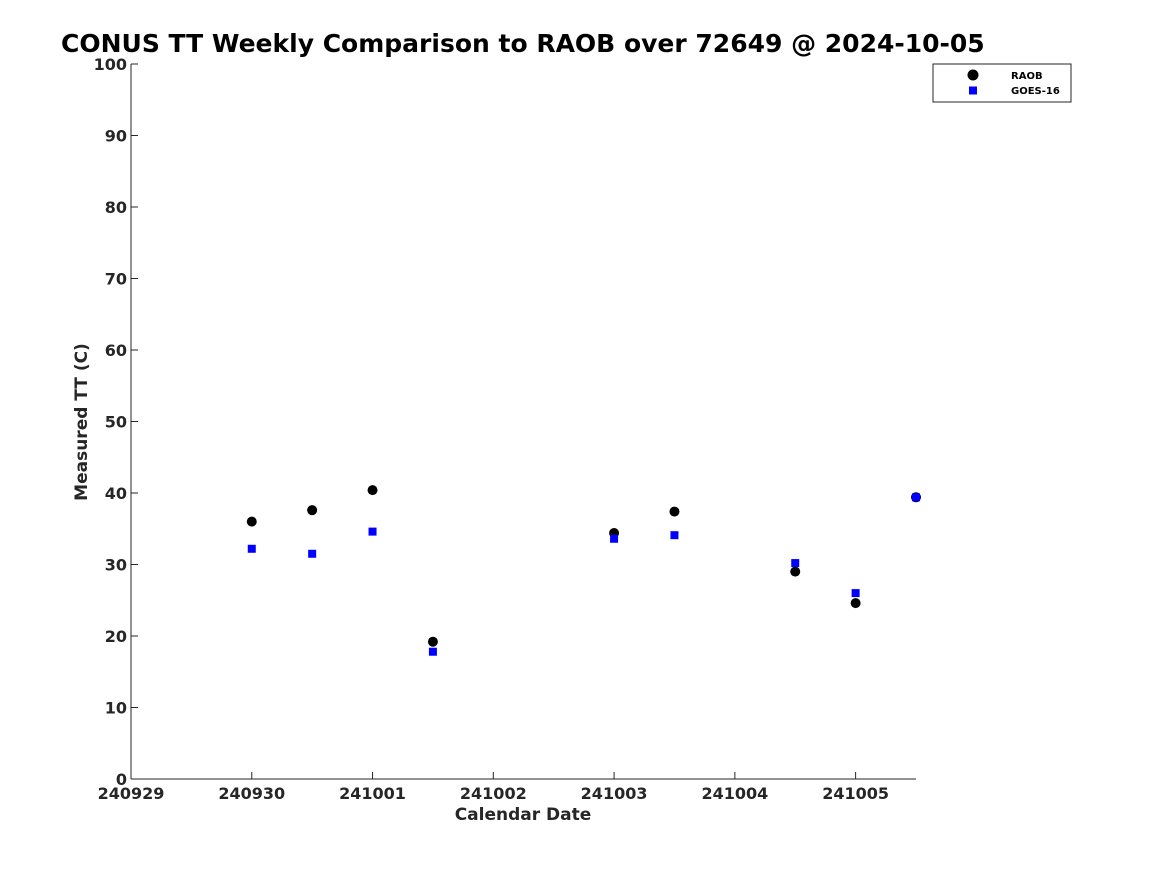 This screenshot has width=1167, height=875. I want to click on y-tick-label: 20, so click(116, 636).